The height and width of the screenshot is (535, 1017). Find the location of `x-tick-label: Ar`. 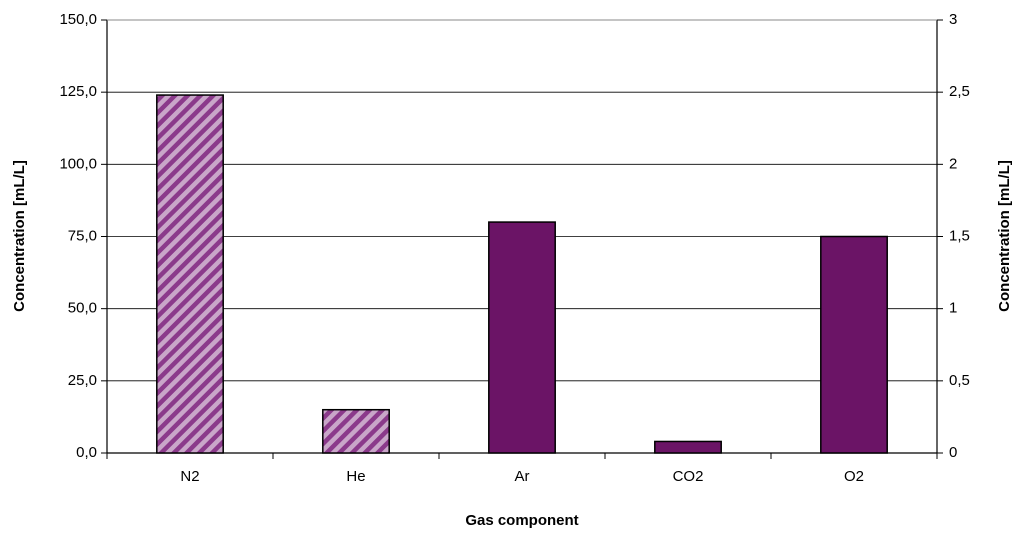

x-tick-label: Ar is located at coordinates (522, 476).